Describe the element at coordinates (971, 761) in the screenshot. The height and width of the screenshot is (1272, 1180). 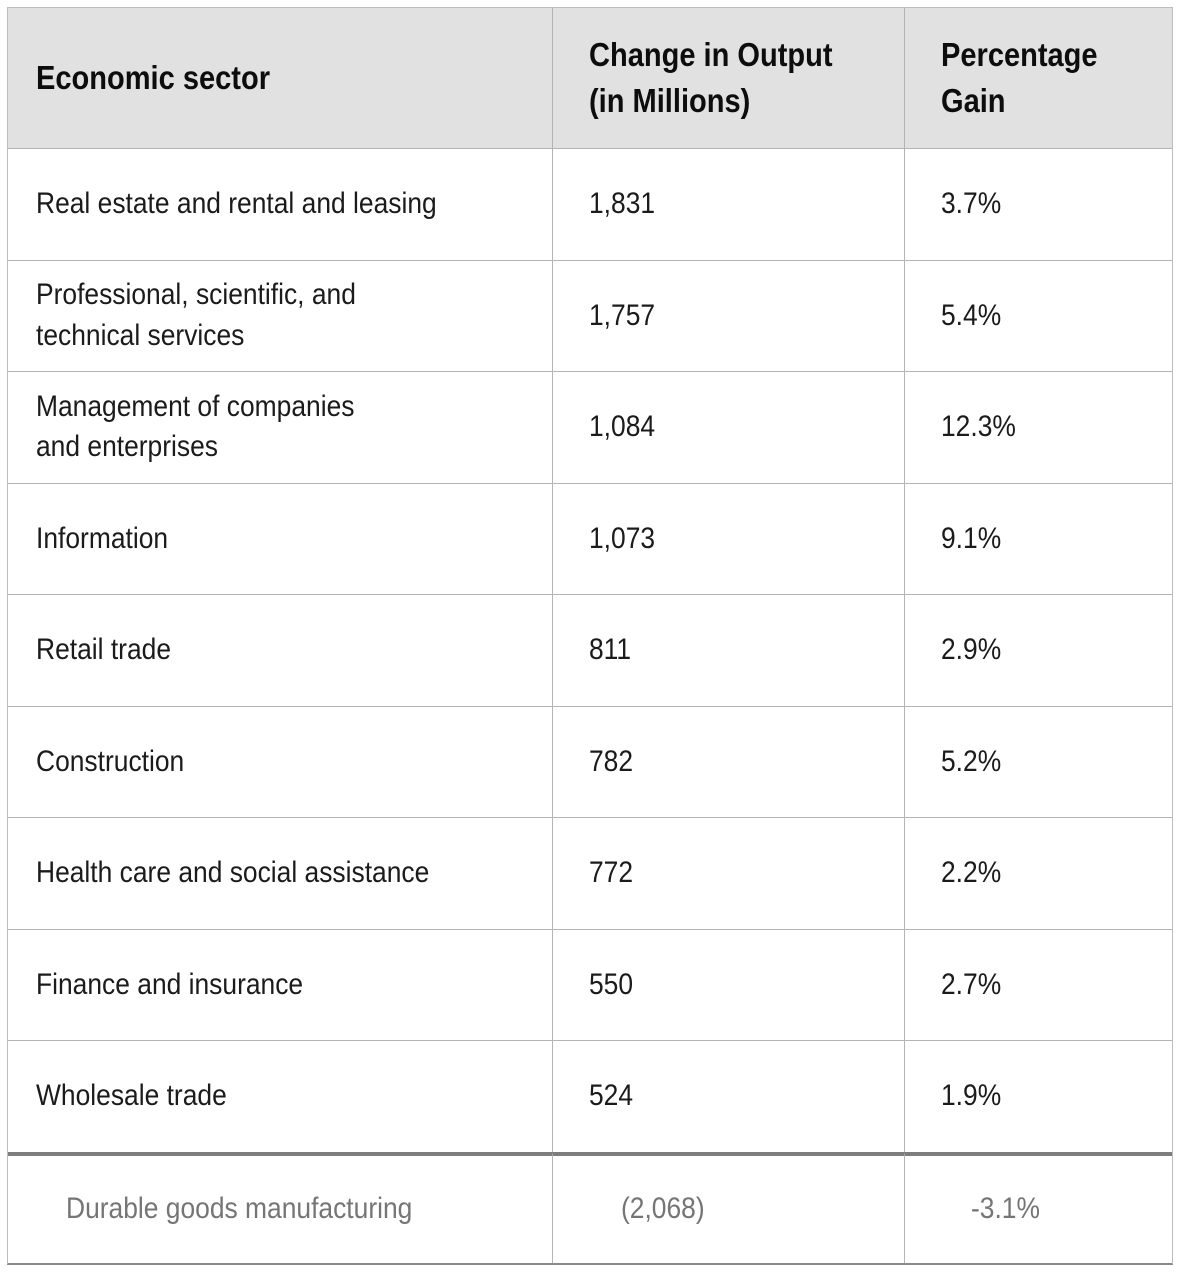
I see `gain-value: 5.2%` at that location.